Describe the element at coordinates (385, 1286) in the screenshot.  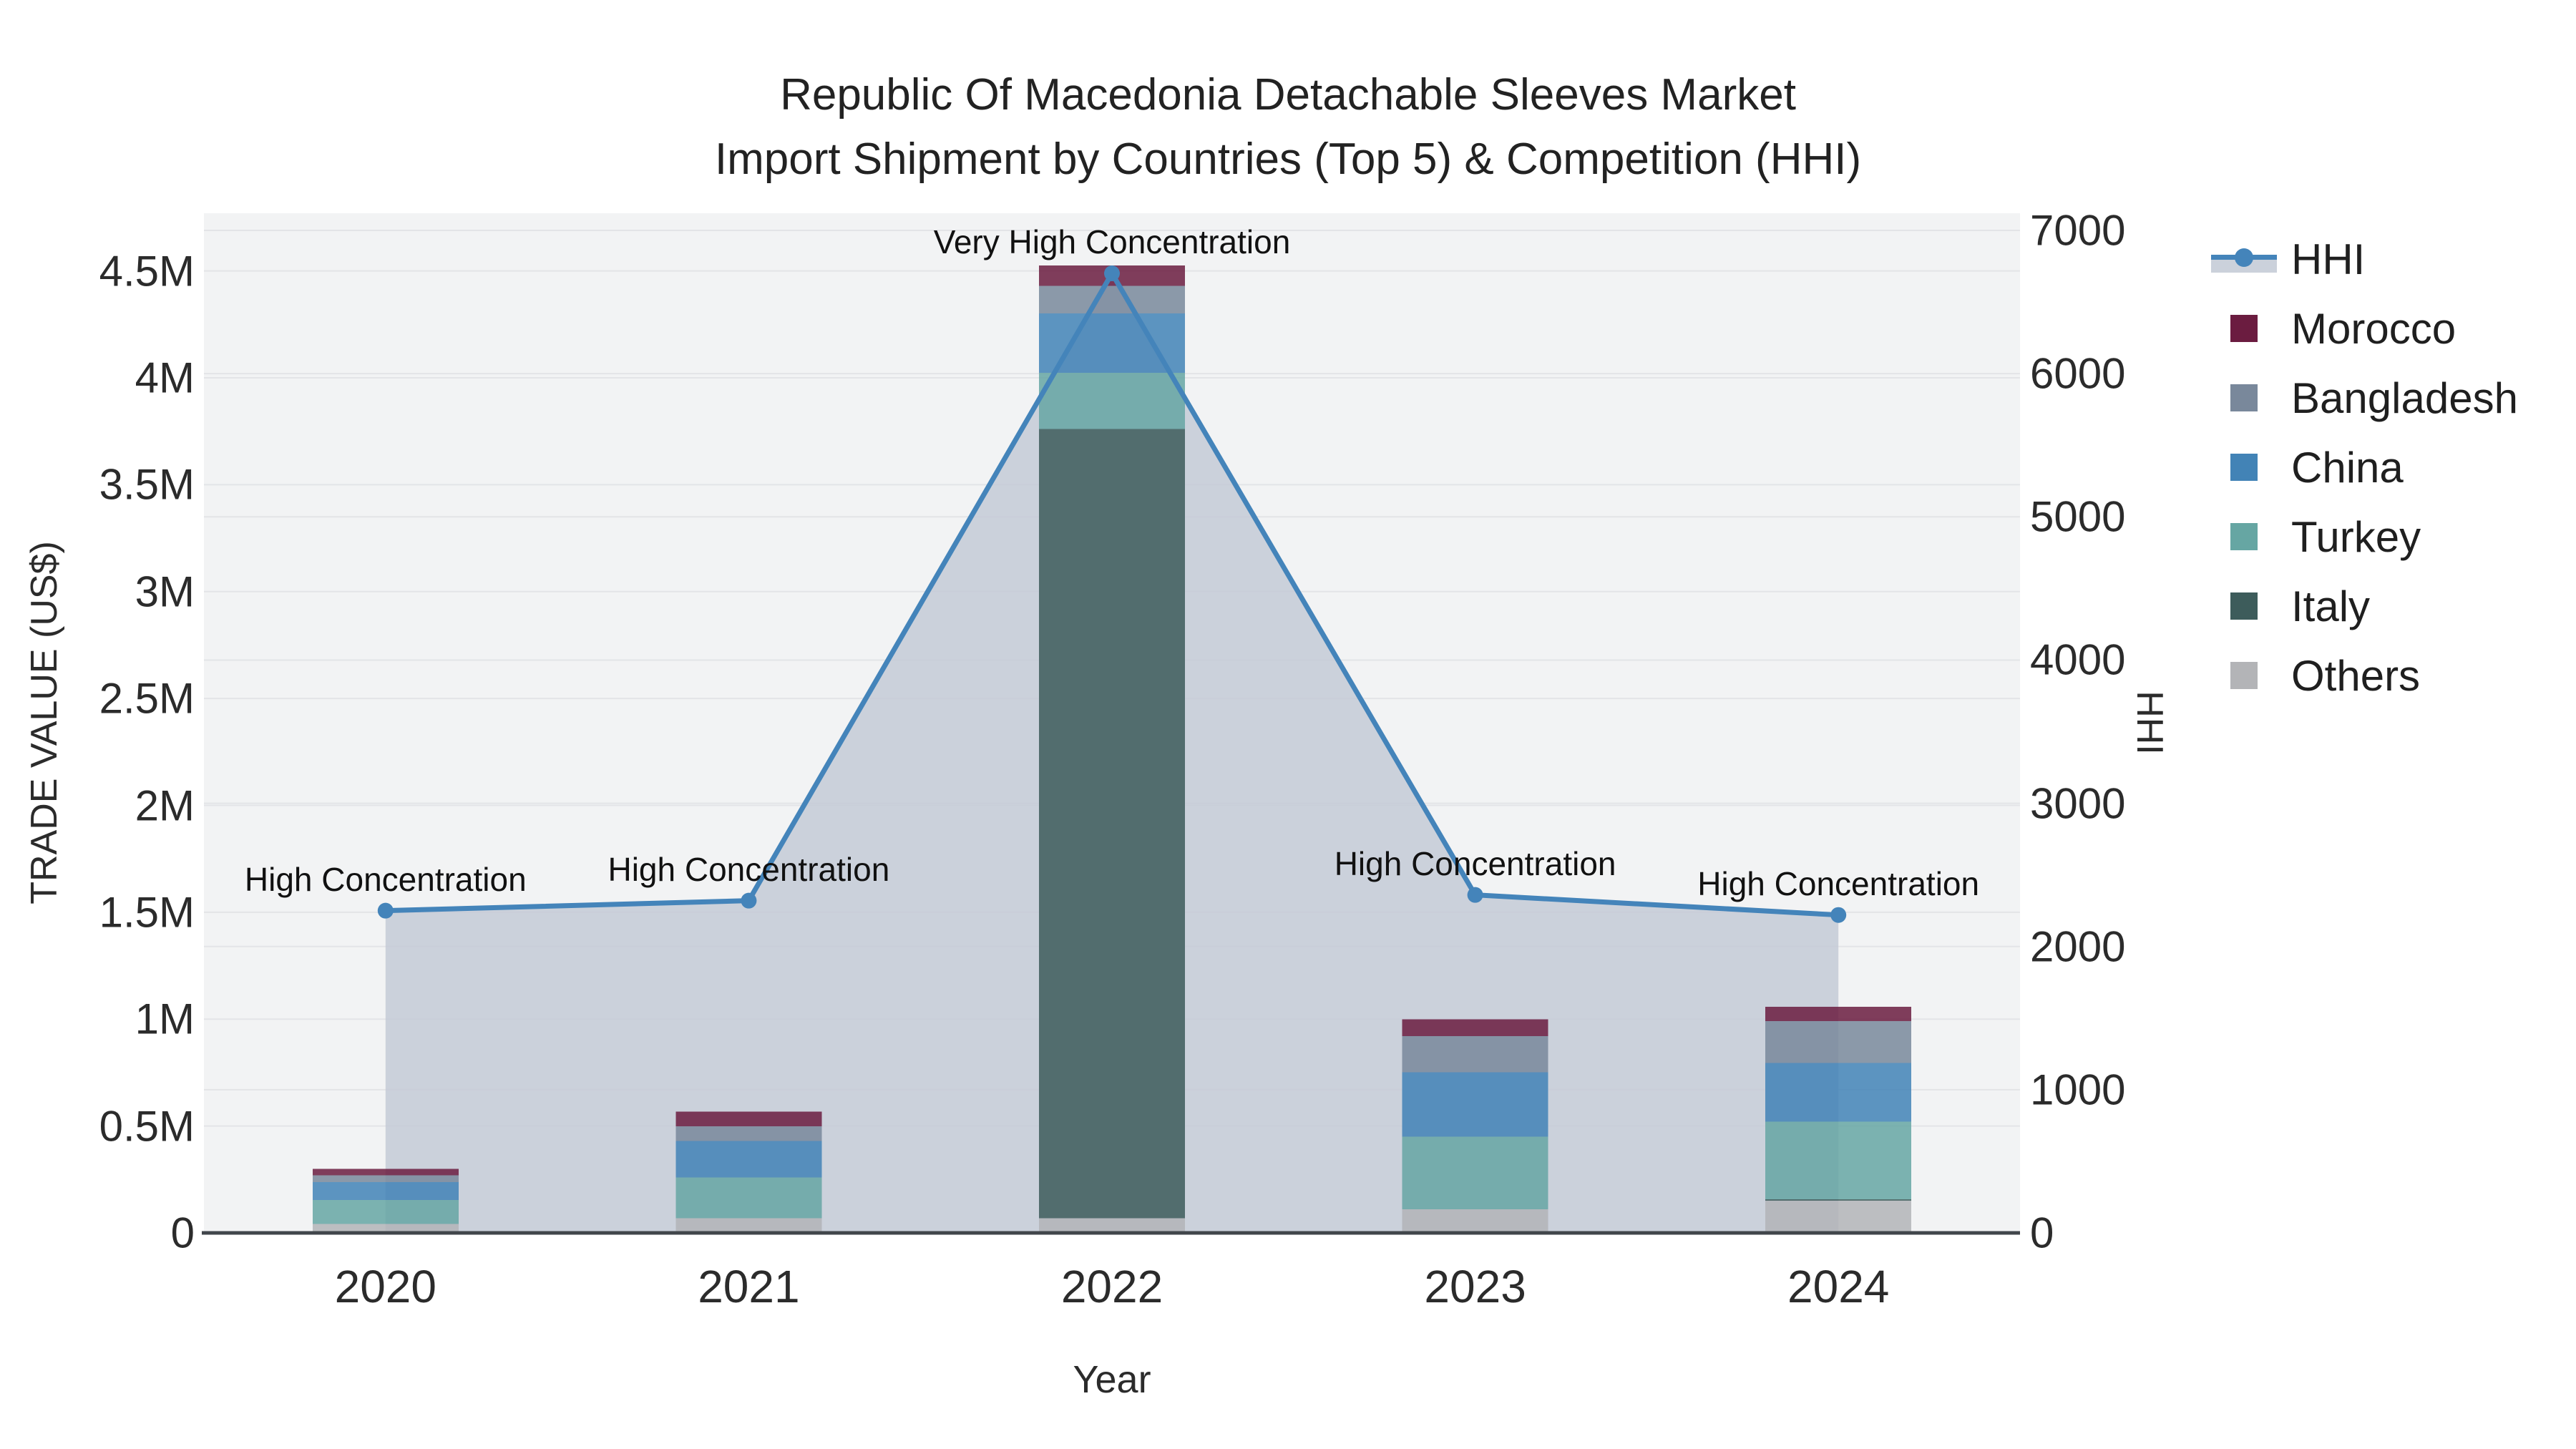
I see `x-tick-label-2020: 2020` at that location.